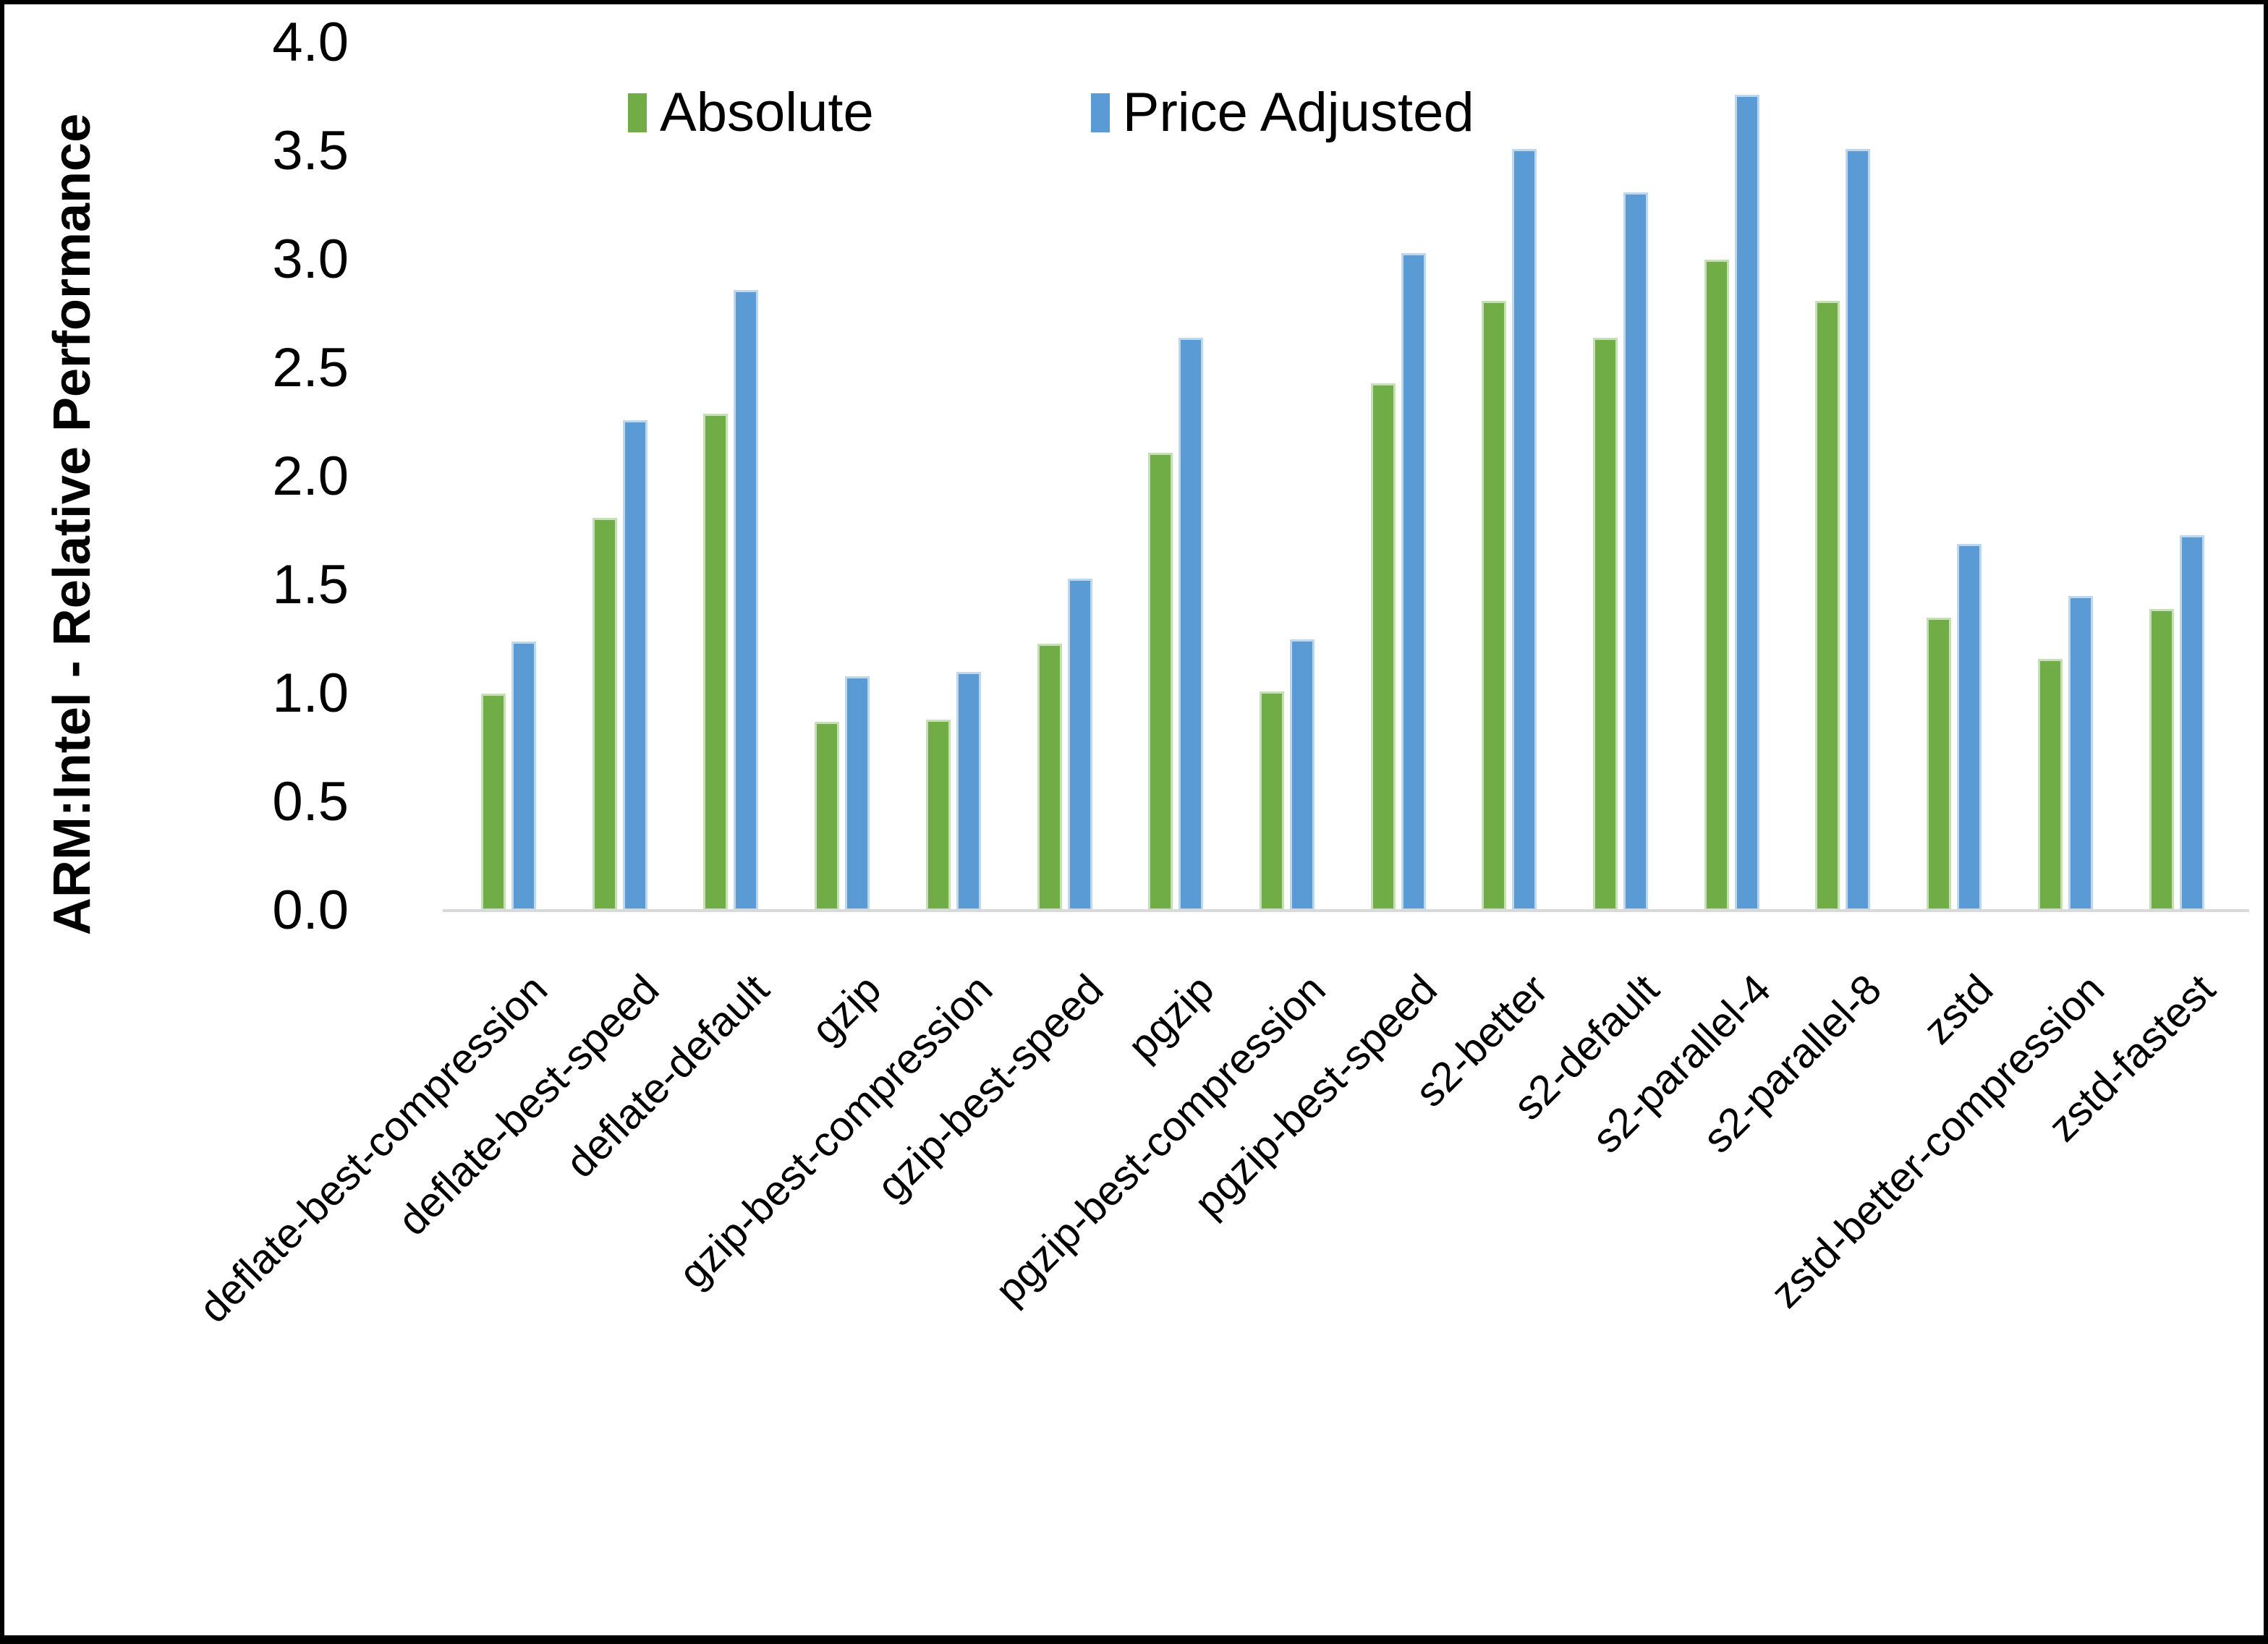 The width and height of the screenshot is (2268, 1644). Describe the element at coordinates (715, 662) in the screenshot. I see `bar-absolute-deflate-default` at that location.